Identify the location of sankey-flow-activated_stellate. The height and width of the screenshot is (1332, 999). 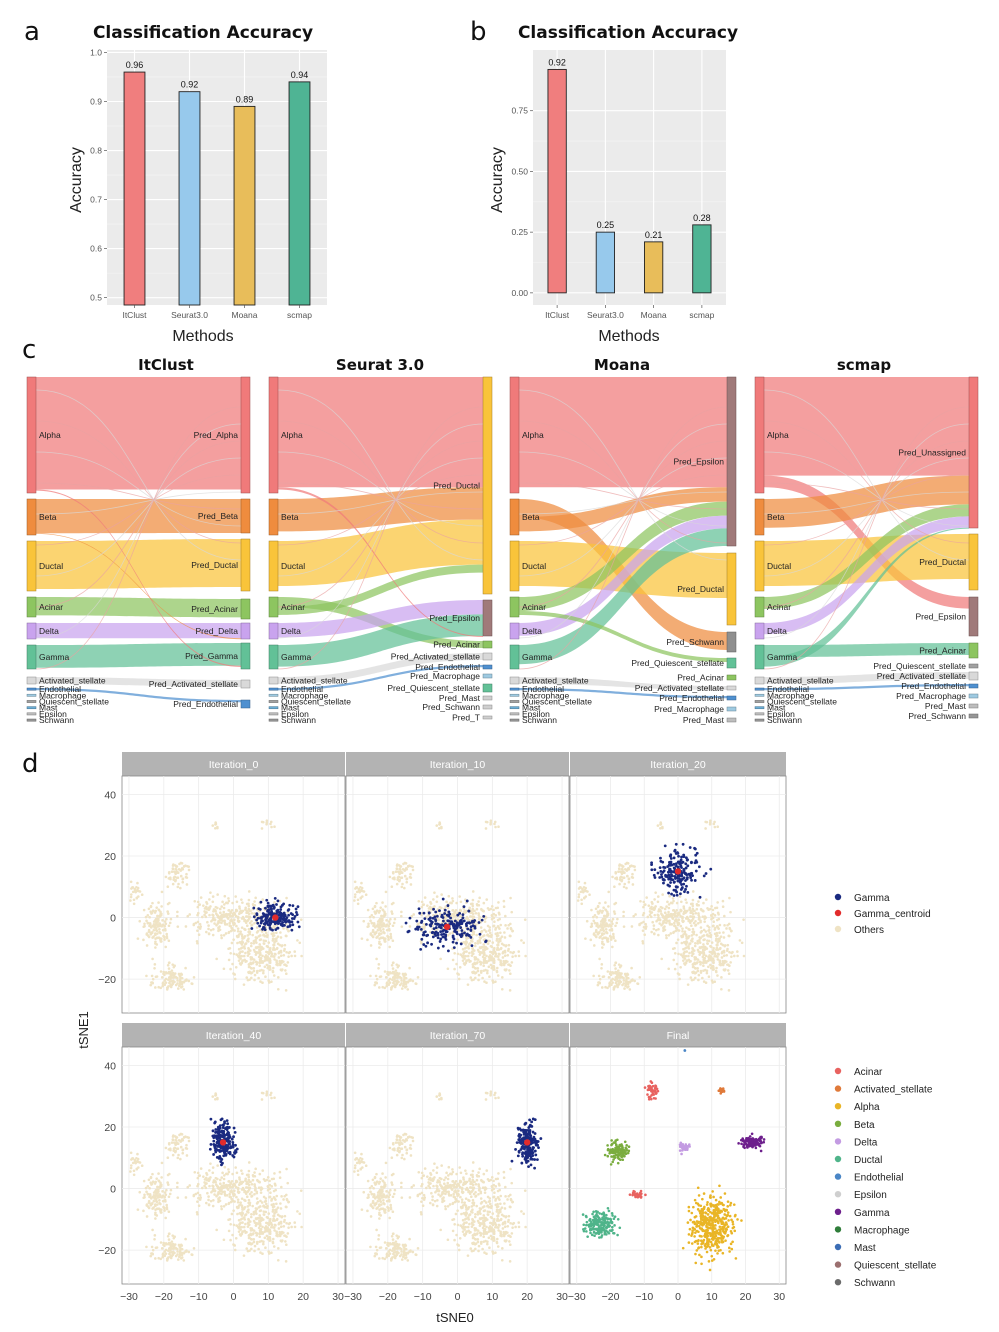
(138, 682).